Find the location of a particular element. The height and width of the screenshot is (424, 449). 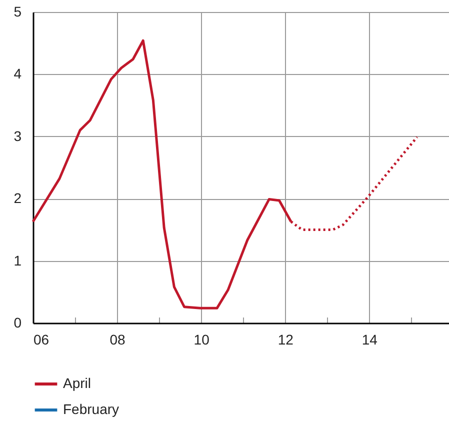

y-tick-label: 1 is located at coordinates (18, 260).